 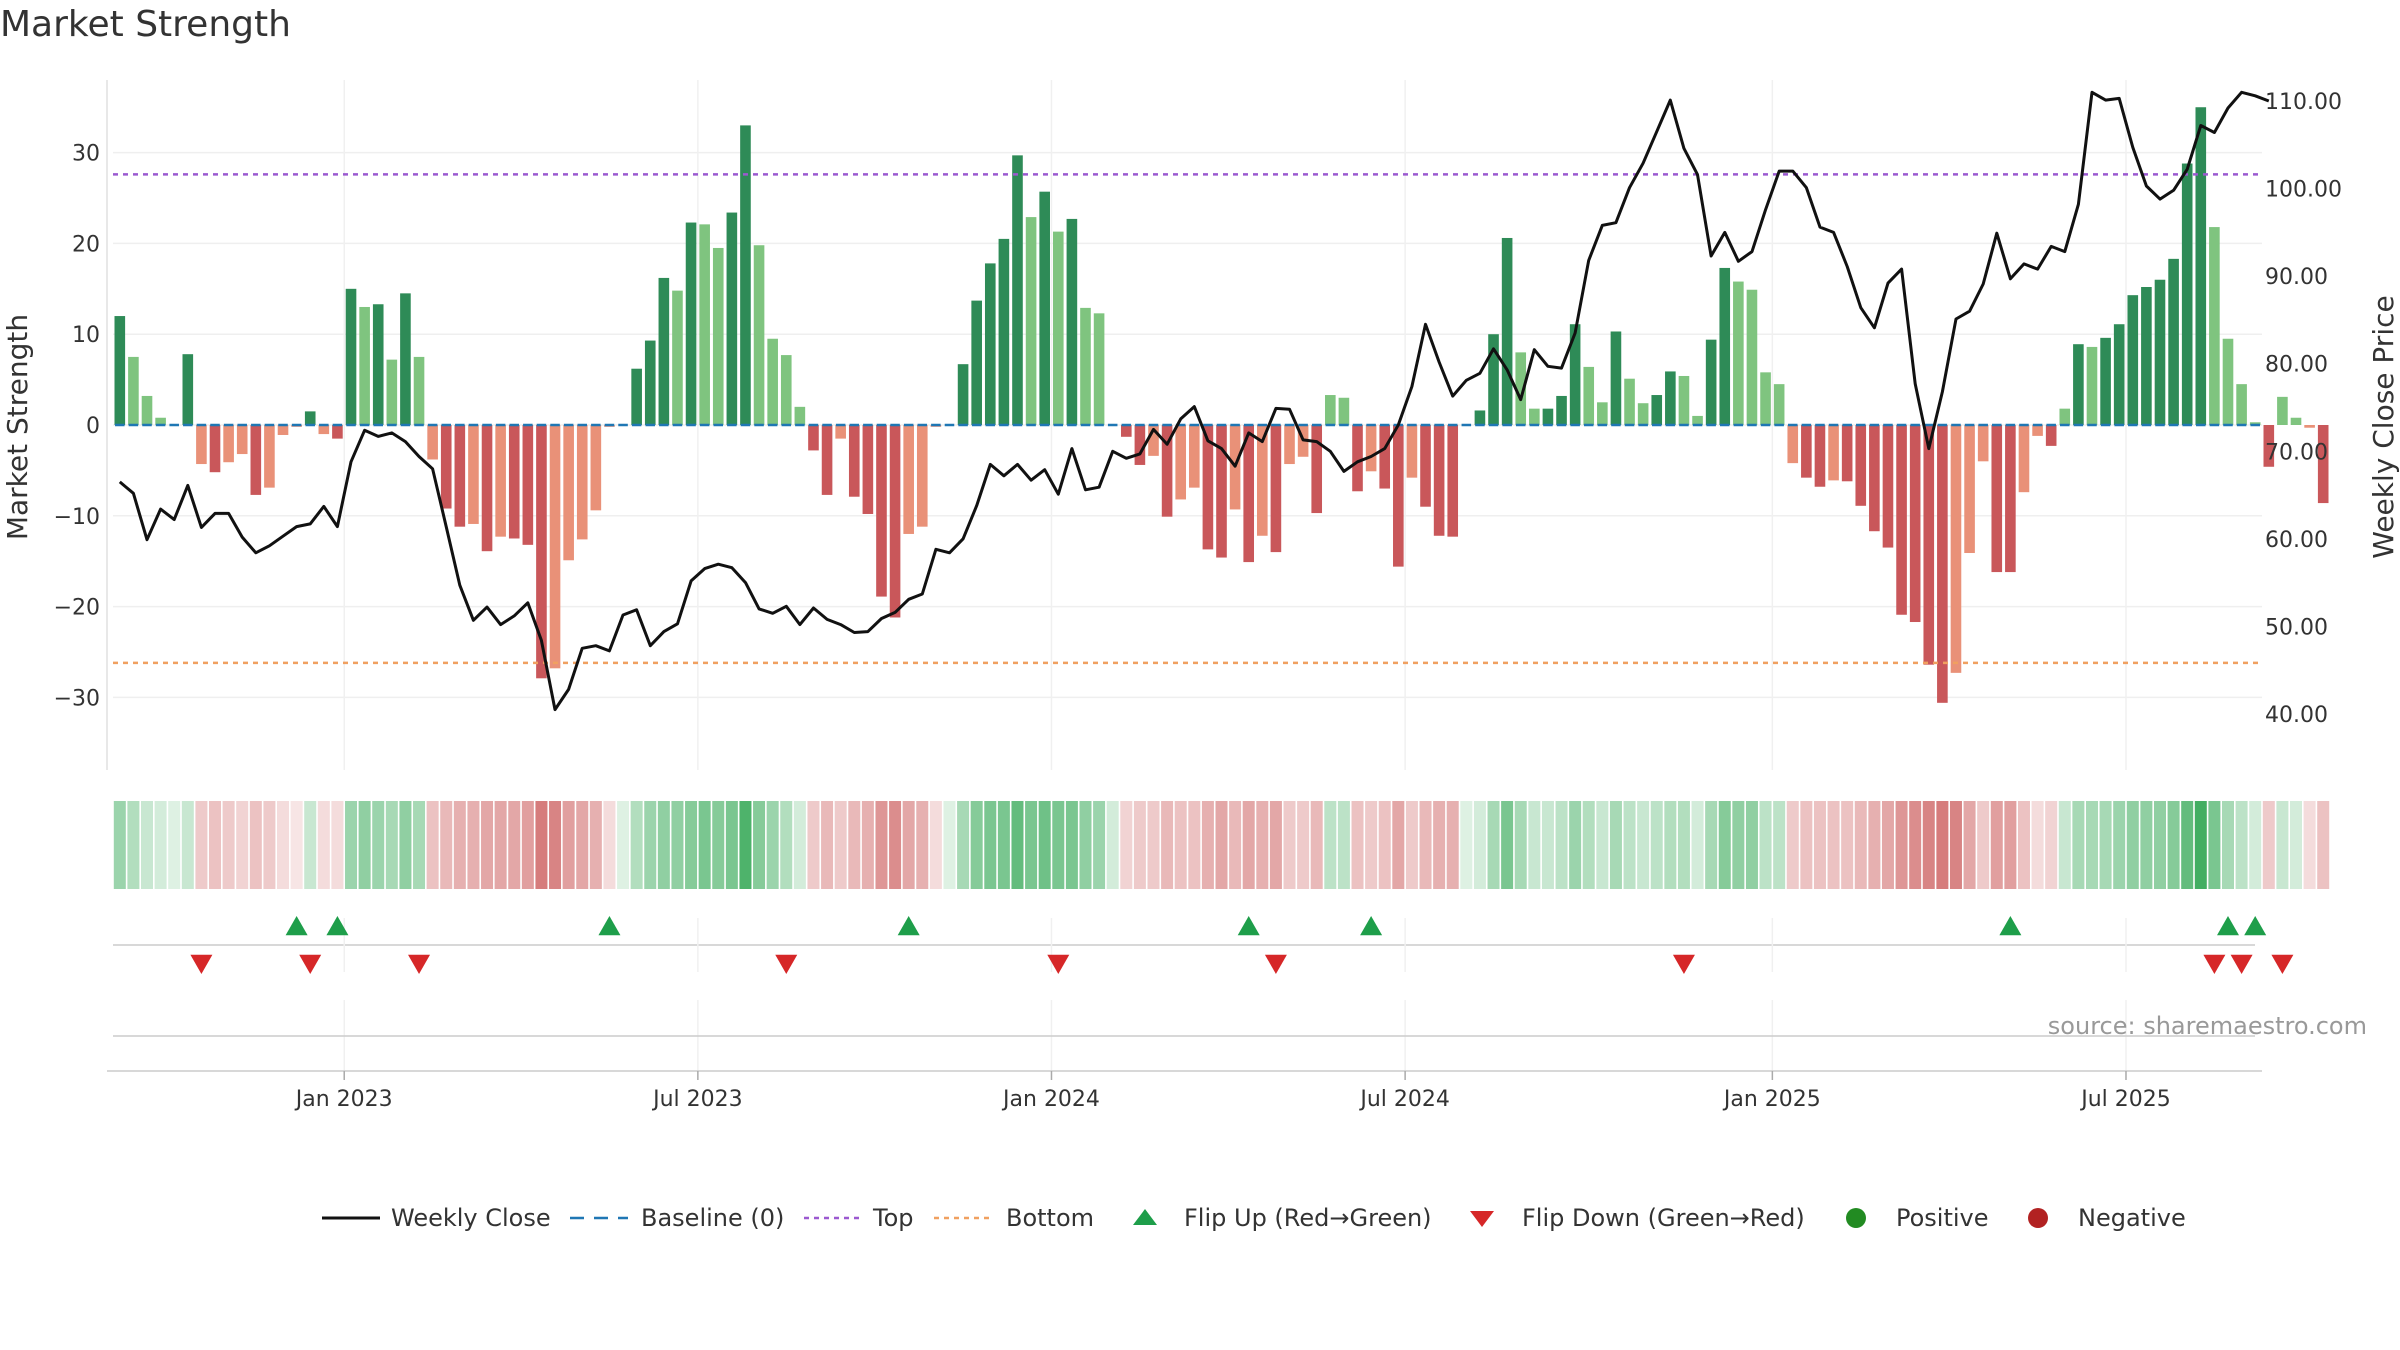 I want to click on x-tick-label: Jul 2024, so click(x=1404, y=1099).